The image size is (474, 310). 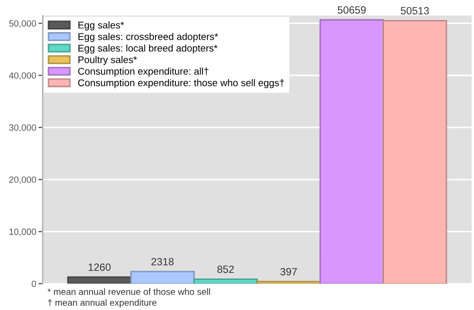 What do you see at coordinates (181, 83) in the screenshot?
I see `legend-label: Consumption expenditure: those who sell eggs†` at bounding box center [181, 83].